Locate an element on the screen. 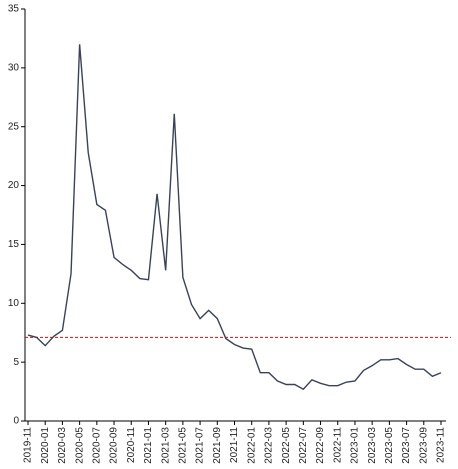 This screenshot has height=469, width=458. x-tick-label: 2023-01 is located at coordinates (355, 445).